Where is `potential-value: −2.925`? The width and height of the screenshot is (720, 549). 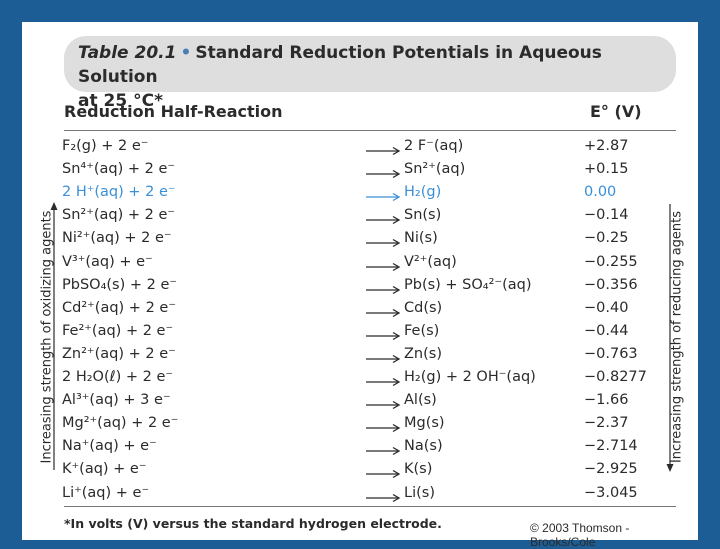 potential-value: −2.925 is located at coordinates (611, 469).